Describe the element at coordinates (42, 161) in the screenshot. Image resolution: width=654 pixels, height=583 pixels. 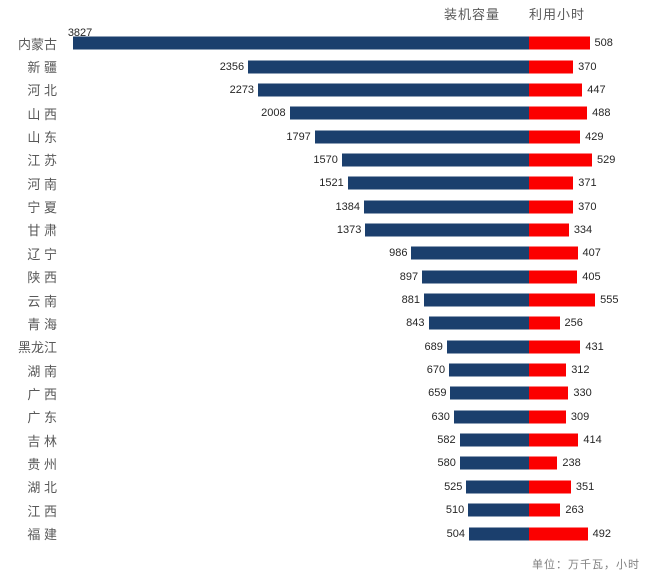
I see `category-label: 江 苏` at that location.